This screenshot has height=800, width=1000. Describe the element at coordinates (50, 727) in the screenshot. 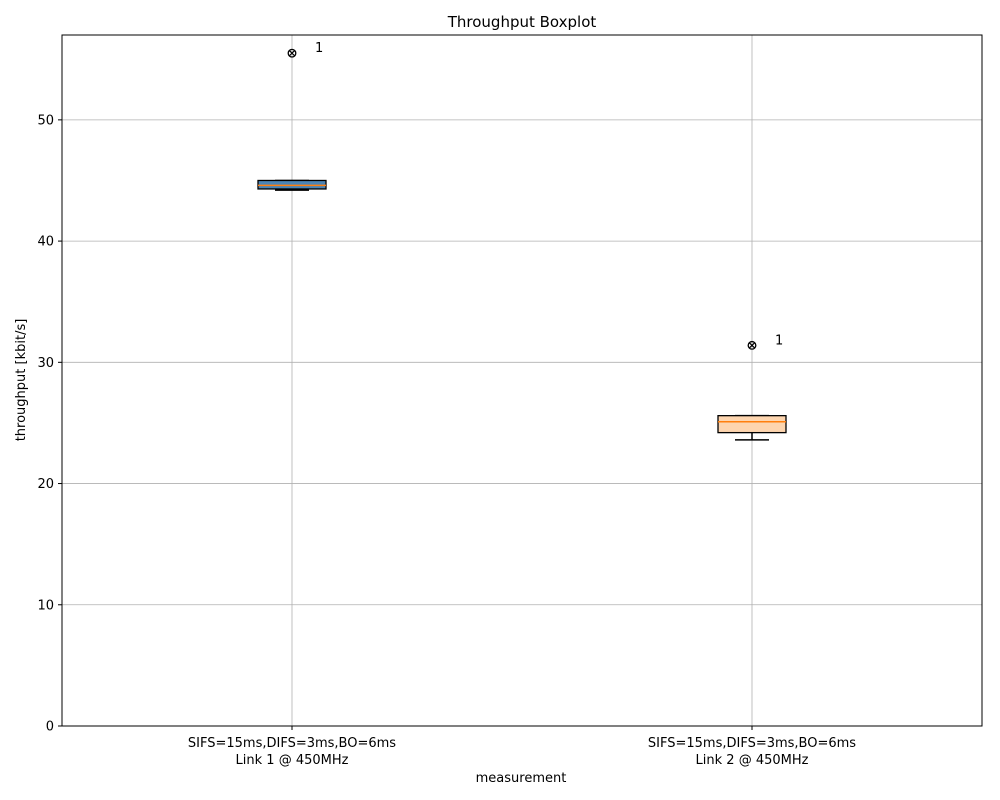

I see `y-tick-label: 0` at that location.